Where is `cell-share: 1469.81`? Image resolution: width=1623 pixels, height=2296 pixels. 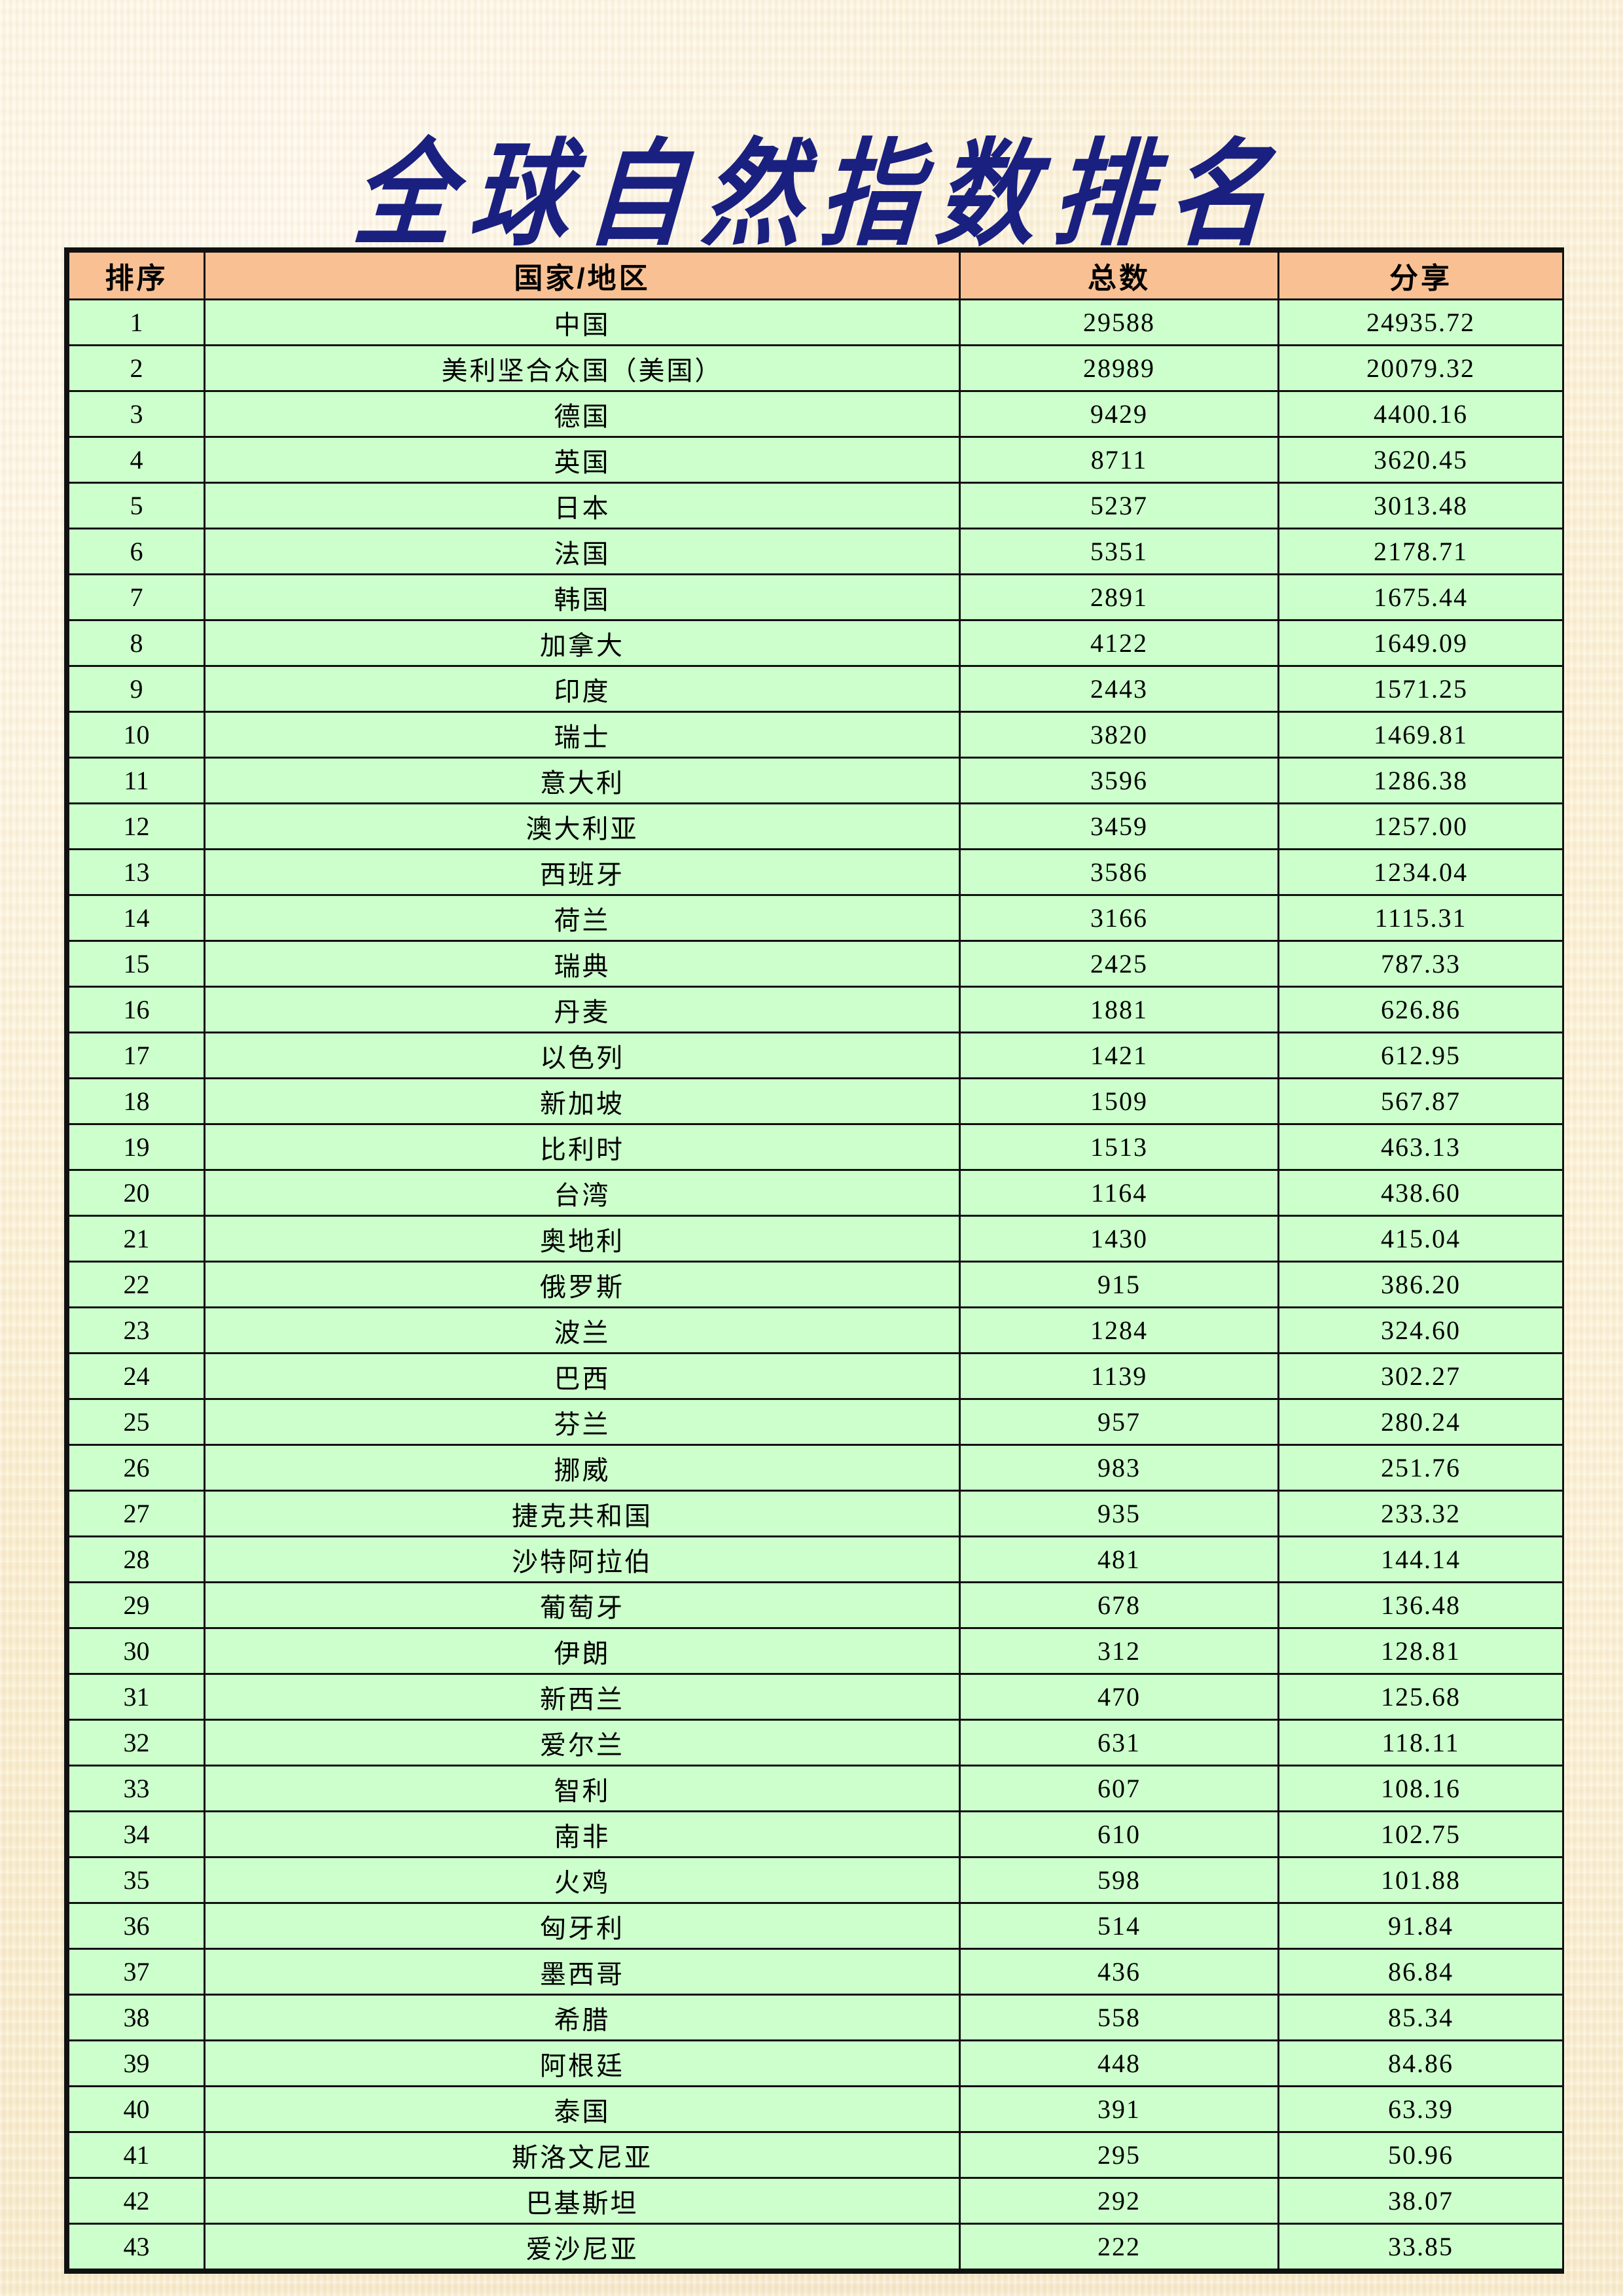
cell-share: 1469.81 is located at coordinates (1421, 735).